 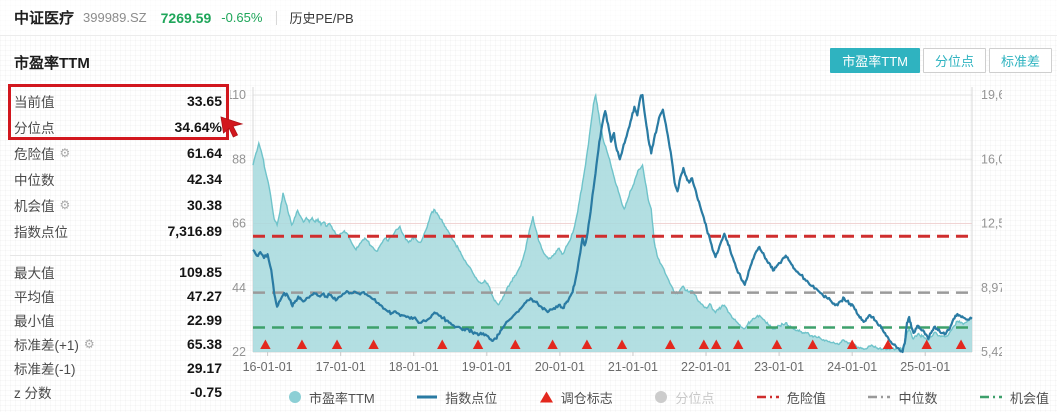 What do you see at coordinates (34, 102) in the screenshot?
I see `stat-label: 当前值` at bounding box center [34, 102].